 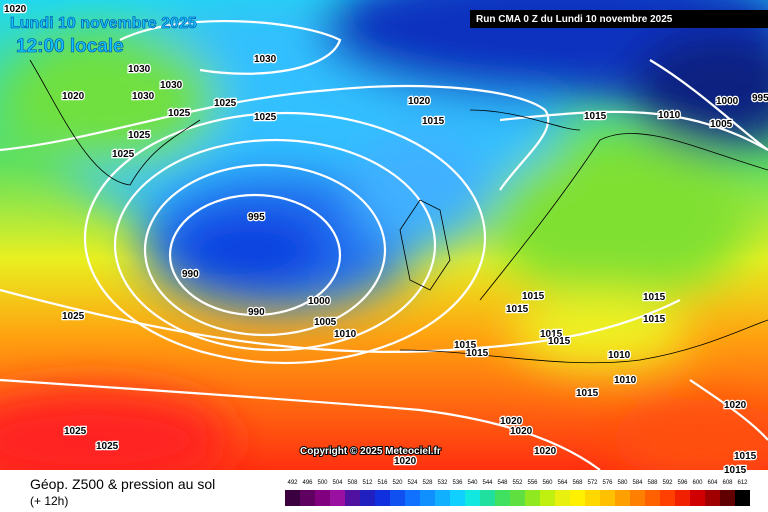 I want to click on legend-label: 592, so click(x=667, y=483).